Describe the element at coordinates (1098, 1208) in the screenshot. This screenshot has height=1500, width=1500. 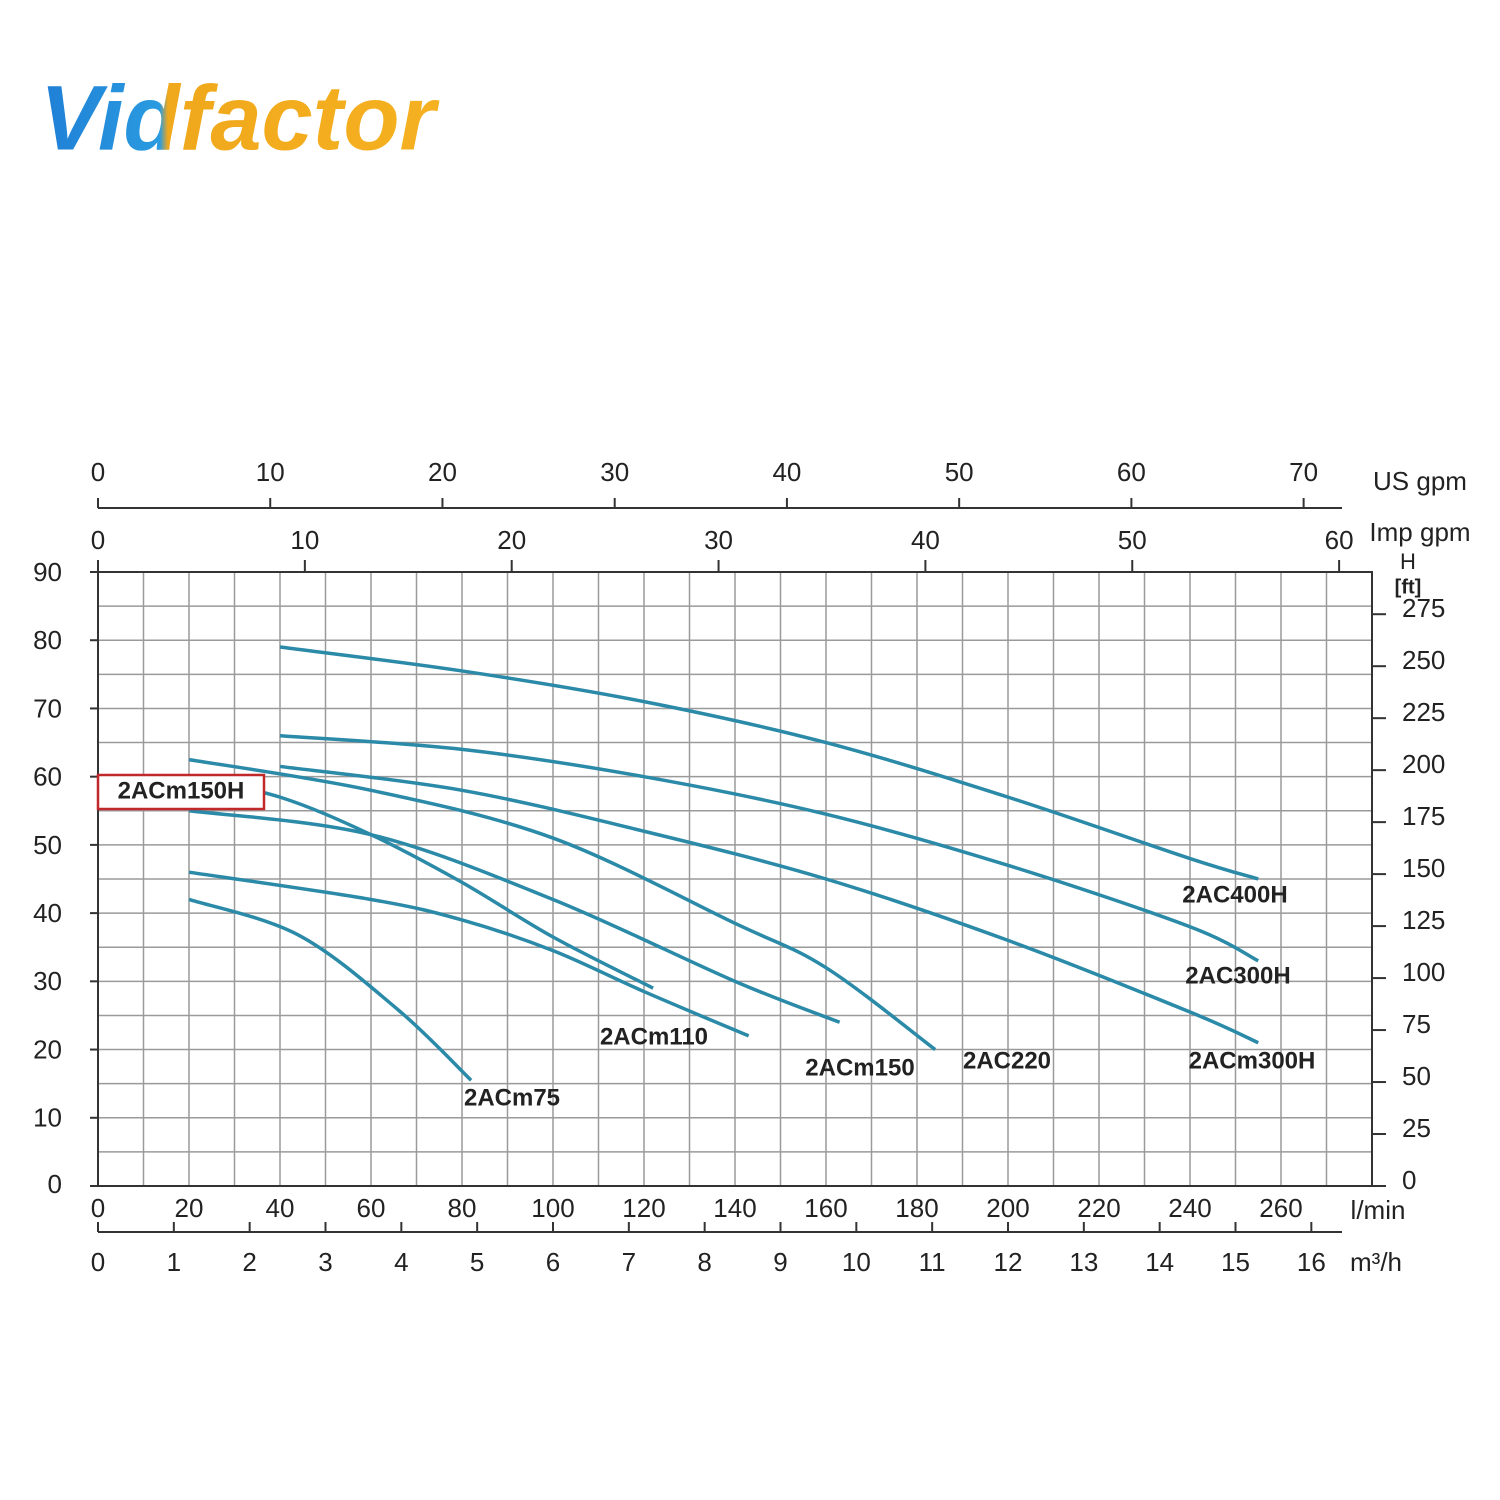
I see `x-tick-label: 220` at that location.